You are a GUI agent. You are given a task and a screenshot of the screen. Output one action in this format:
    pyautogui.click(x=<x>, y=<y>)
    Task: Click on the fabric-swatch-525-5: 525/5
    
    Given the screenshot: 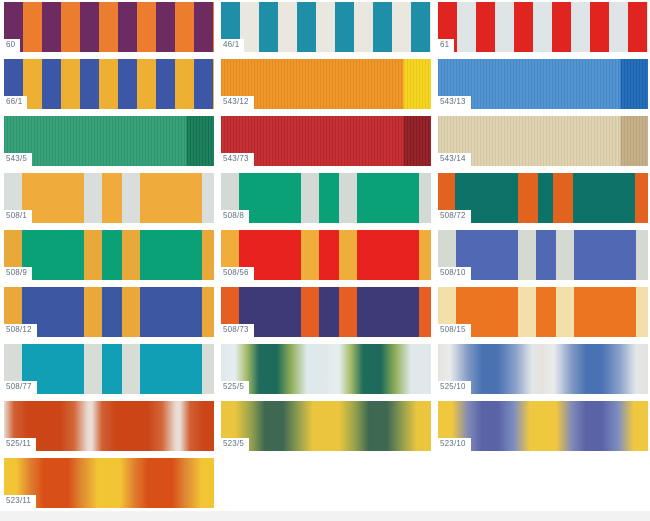 What is the action you would take?
    pyautogui.click(x=326, y=369)
    